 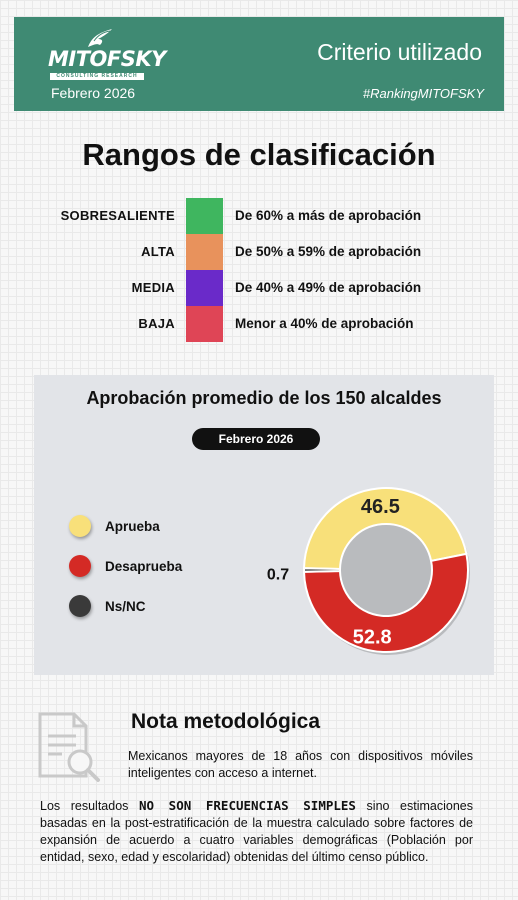 I want to click on document-search-icon, so click(x=69, y=747).